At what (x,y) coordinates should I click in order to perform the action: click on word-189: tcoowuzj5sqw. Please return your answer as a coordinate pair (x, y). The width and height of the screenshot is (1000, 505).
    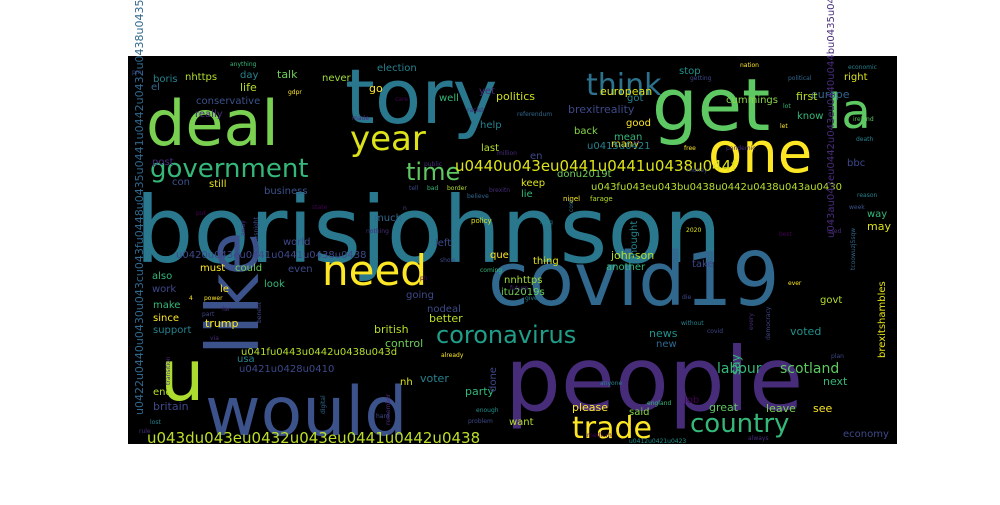
    Looking at the image, I should click on (853, 249).